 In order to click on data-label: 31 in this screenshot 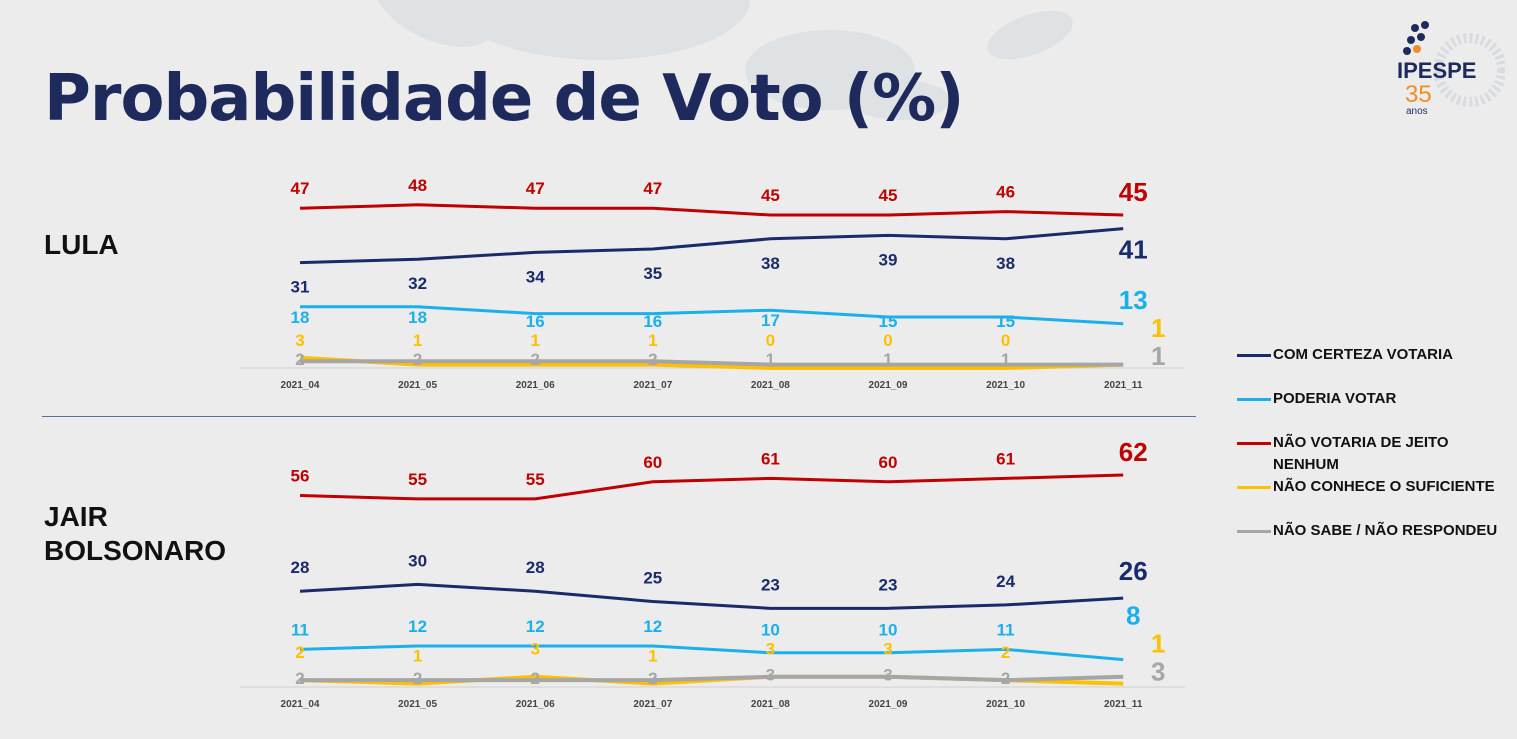, I will do `click(300, 287)`.